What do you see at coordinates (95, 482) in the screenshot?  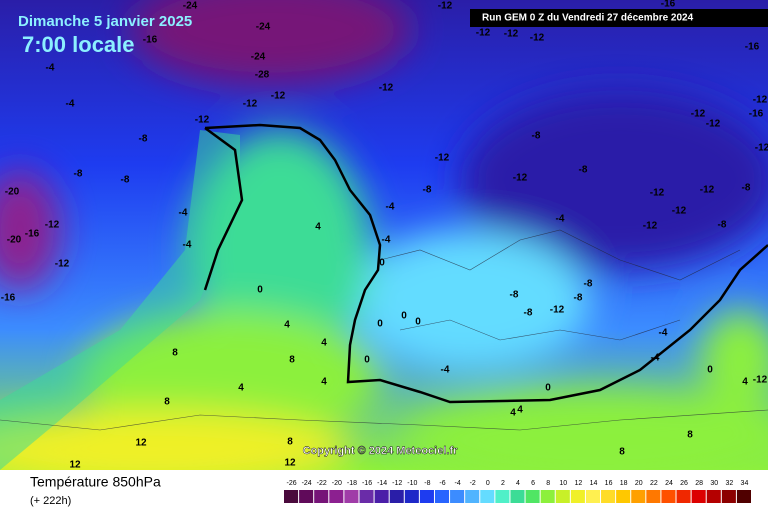 I see `variable-name: Température 850hPa` at bounding box center [95, 482].